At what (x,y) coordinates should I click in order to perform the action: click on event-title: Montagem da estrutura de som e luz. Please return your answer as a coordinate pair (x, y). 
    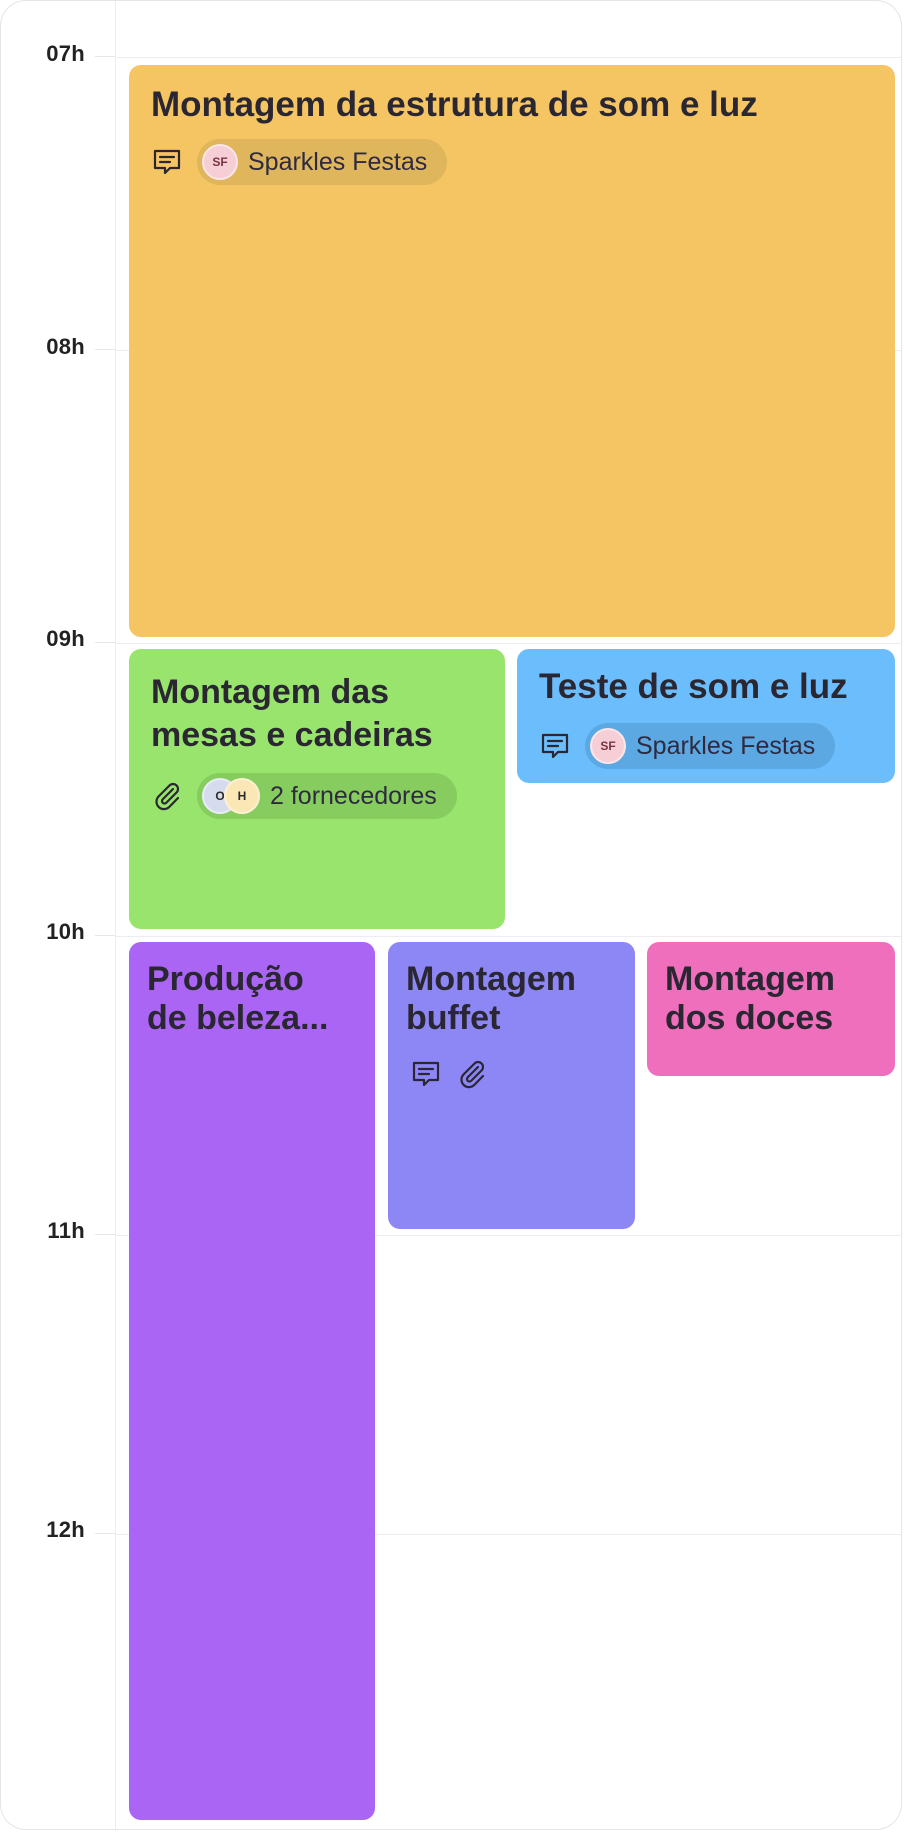
    Looking at the image, I should click on (454, 104).